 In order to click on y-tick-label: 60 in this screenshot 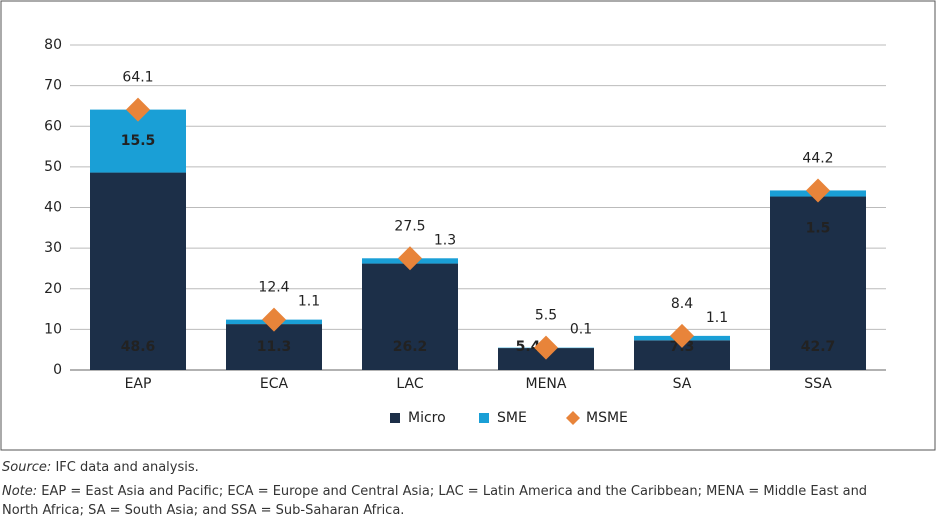, I will do `click(53, 126)`.